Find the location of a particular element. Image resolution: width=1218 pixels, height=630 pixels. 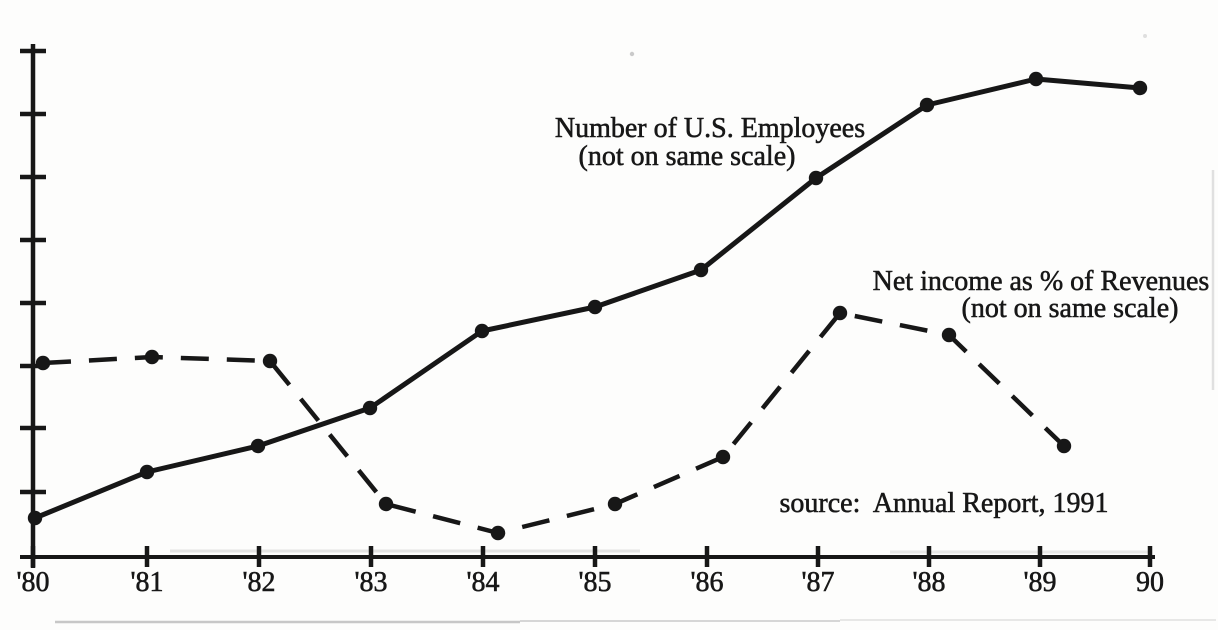

x-axis-tick-label: '83 is located at coordinates (370, 582).